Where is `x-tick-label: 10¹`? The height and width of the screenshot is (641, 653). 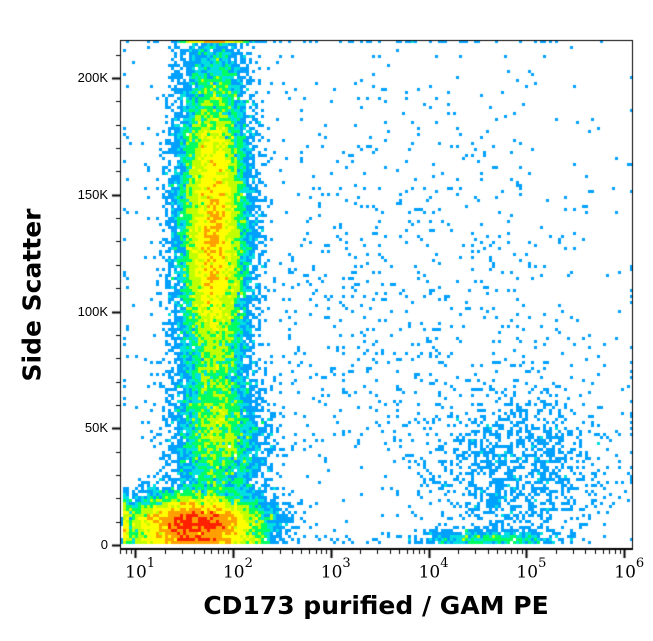 x-tick-label: 10¹ is located at coordinates (140, 569).